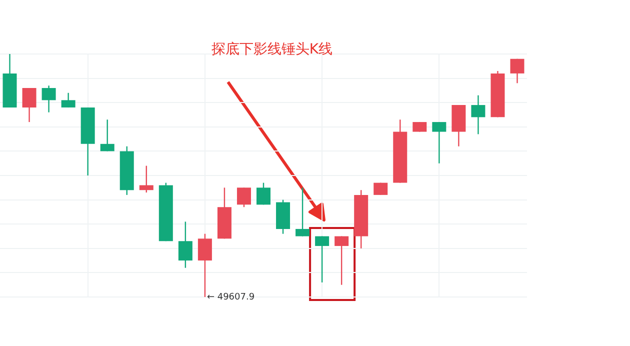  What do you see at coordinates (439, 143) in the screenshot?
I see `candlestick` at bounding box center [439, 143].